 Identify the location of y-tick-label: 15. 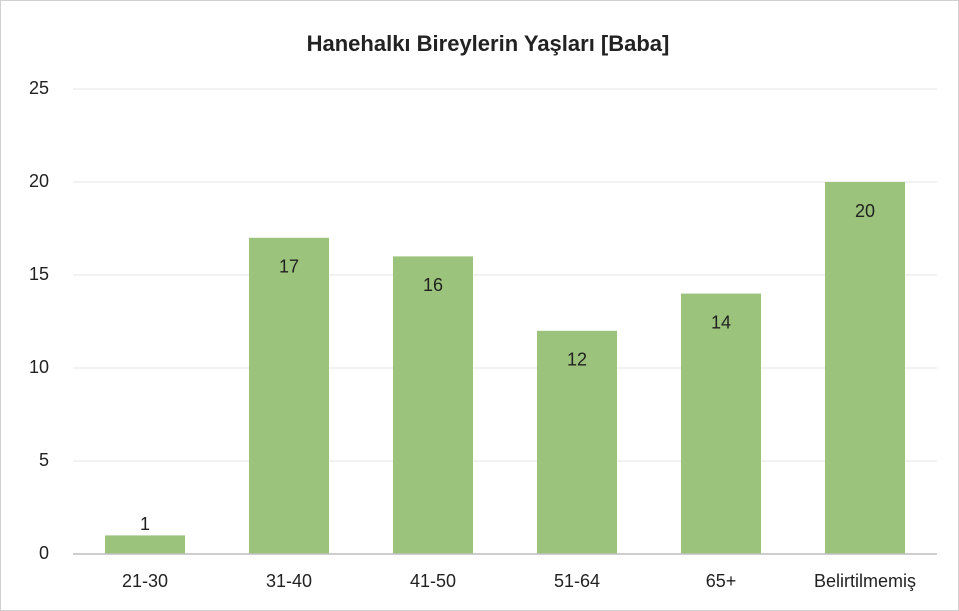
(39, 274).